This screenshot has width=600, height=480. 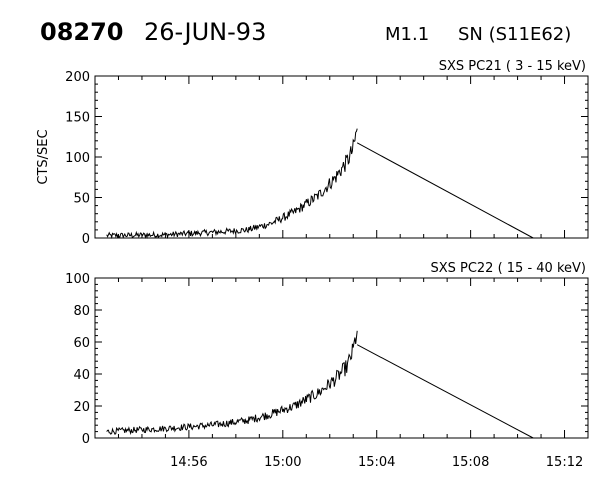 What do you see at coordinates (376, 462) in the screenshot?
I see `x-tick-label: 15:04` at bounding box center [376, 462].